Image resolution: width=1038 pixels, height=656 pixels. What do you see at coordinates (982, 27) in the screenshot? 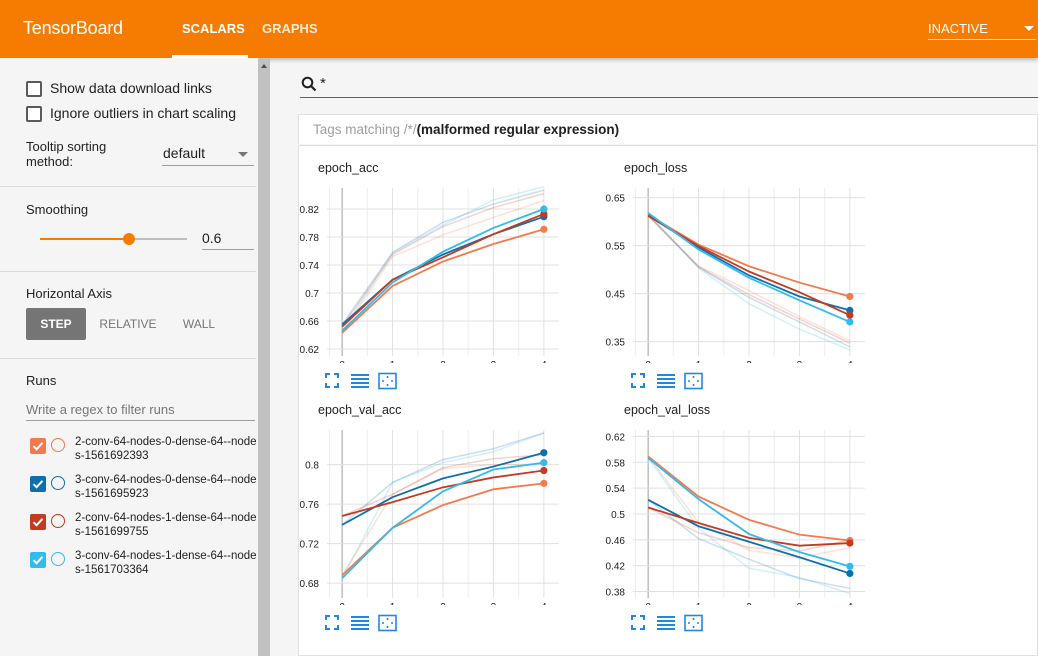
I see `inactive-dashboards-select: INACTIVE` at bounding box center [982, 27].